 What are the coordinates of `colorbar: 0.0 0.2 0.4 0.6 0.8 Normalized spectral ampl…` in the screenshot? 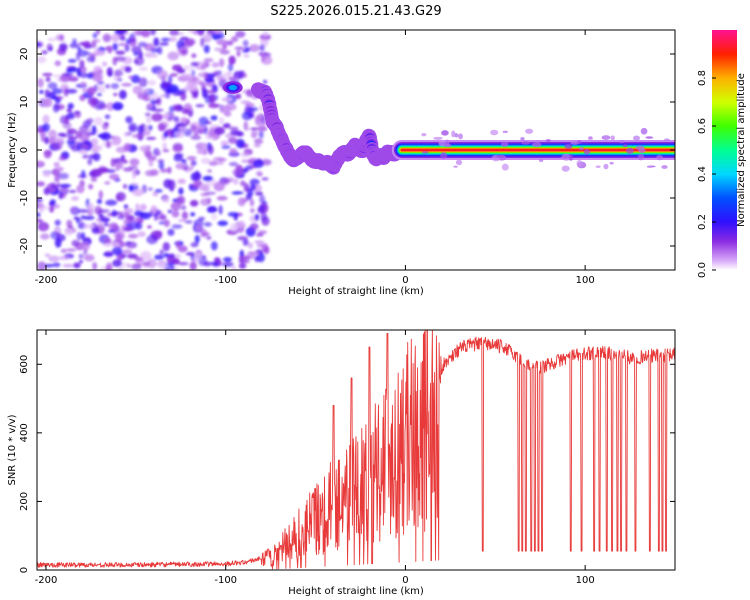 It's located at (722, 154).